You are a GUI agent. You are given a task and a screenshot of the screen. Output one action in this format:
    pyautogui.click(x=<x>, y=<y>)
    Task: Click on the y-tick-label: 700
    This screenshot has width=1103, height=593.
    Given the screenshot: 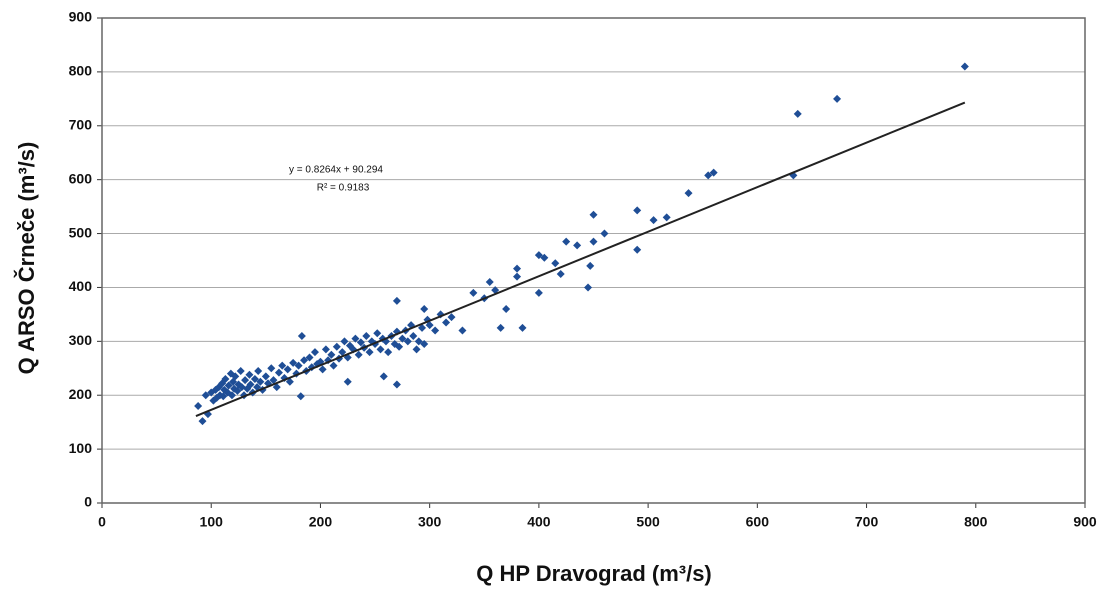 What is the action you would take?
    pyautogui.click(x=81, y=124)
    